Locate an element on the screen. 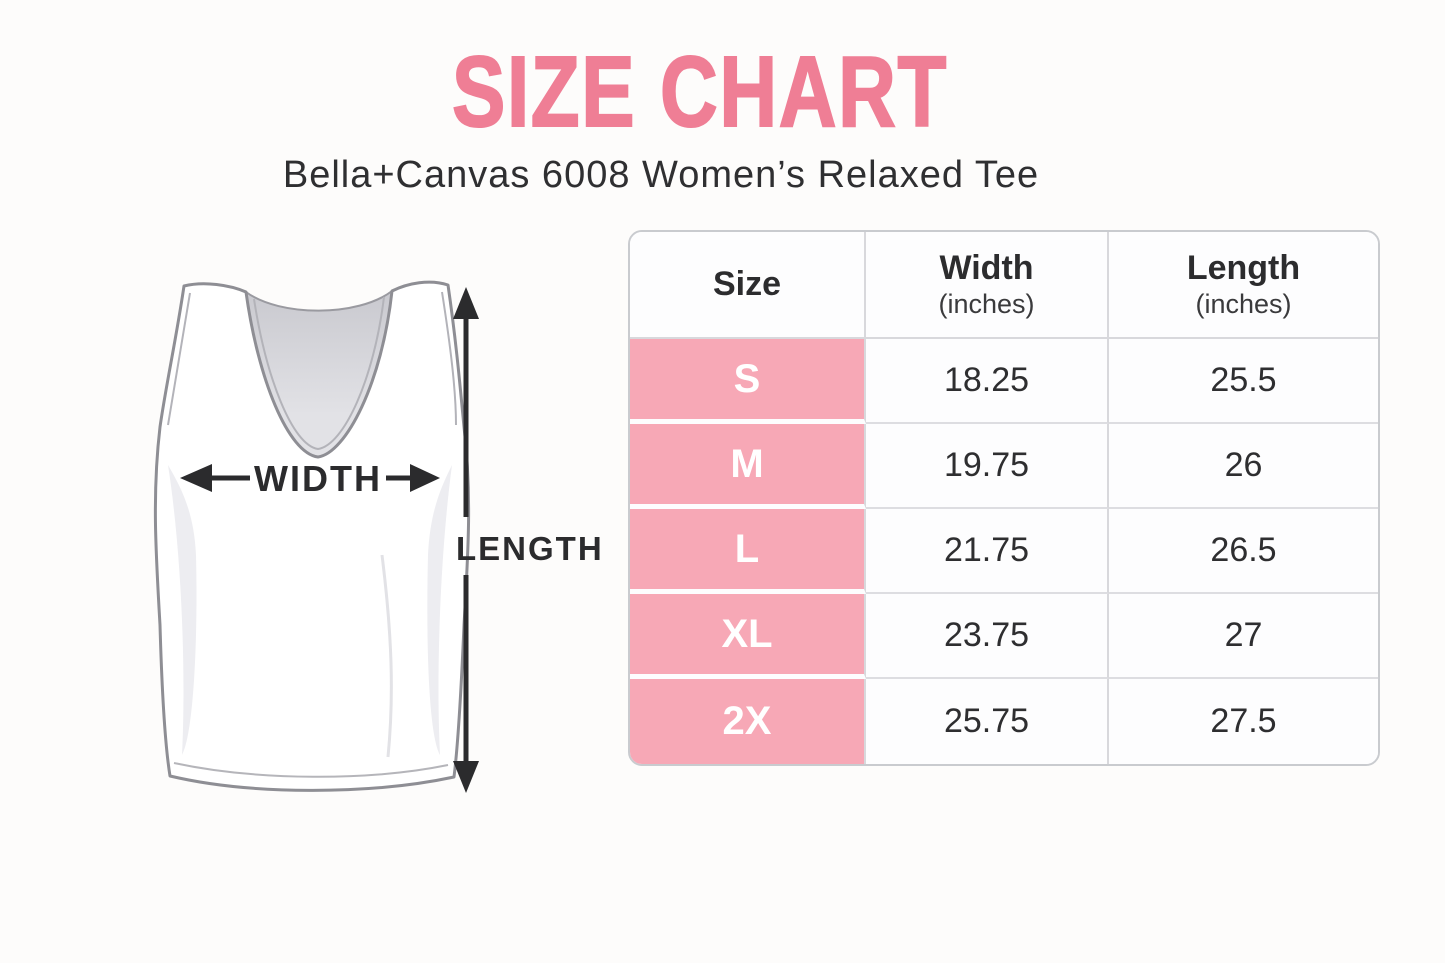  table-row: L 21.75 26.5 is located at coordinates (1004, 551).